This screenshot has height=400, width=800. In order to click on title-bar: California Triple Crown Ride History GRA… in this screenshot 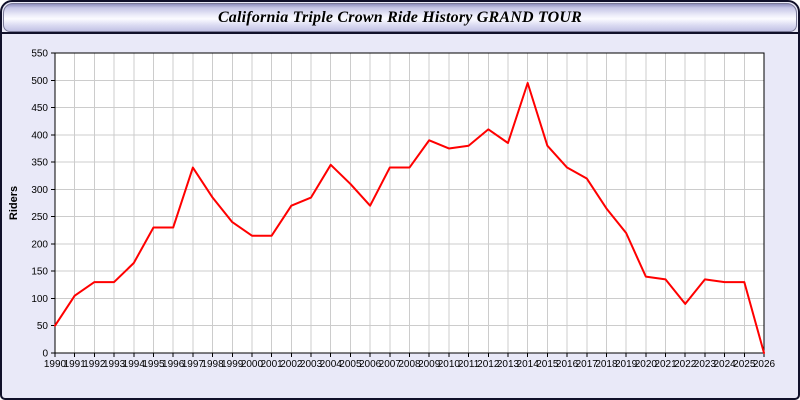, I will do `click(400, 17)`.